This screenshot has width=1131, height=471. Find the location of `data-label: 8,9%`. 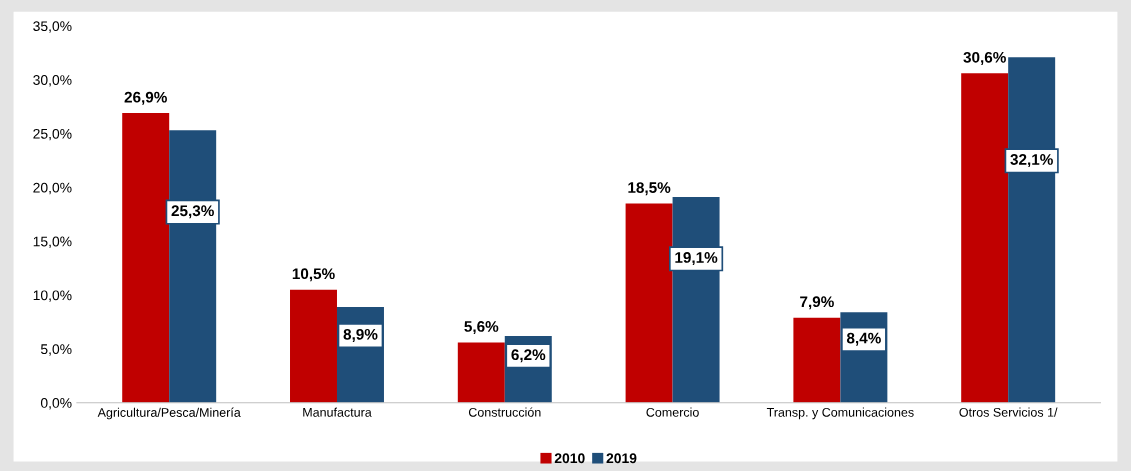

data-label: 8,9% is located at coordinates (360, 335).